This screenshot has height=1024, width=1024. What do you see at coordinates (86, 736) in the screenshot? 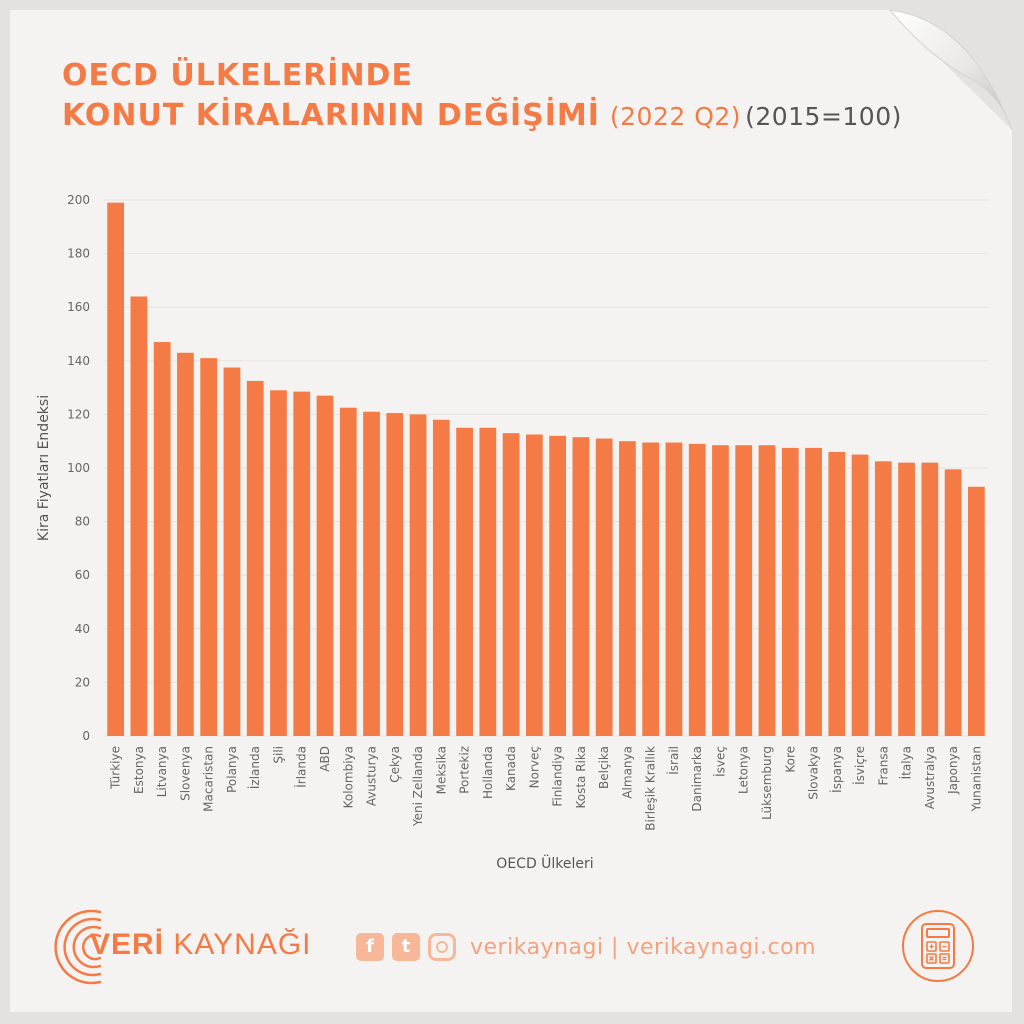
I see `y-tick-label: 0` at bounding box center [86, 736].